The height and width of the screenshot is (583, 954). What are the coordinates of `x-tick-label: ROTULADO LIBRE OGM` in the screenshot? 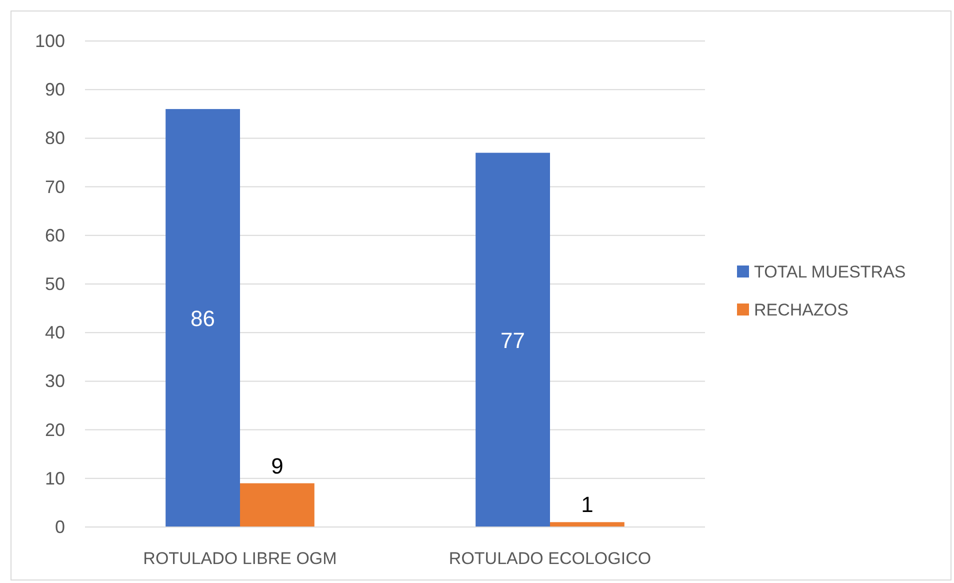 It's located at (240, 558).